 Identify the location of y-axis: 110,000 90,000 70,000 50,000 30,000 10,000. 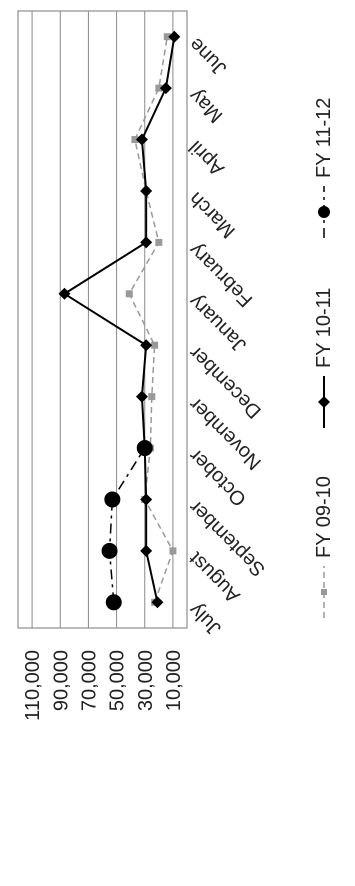
(103, 685).